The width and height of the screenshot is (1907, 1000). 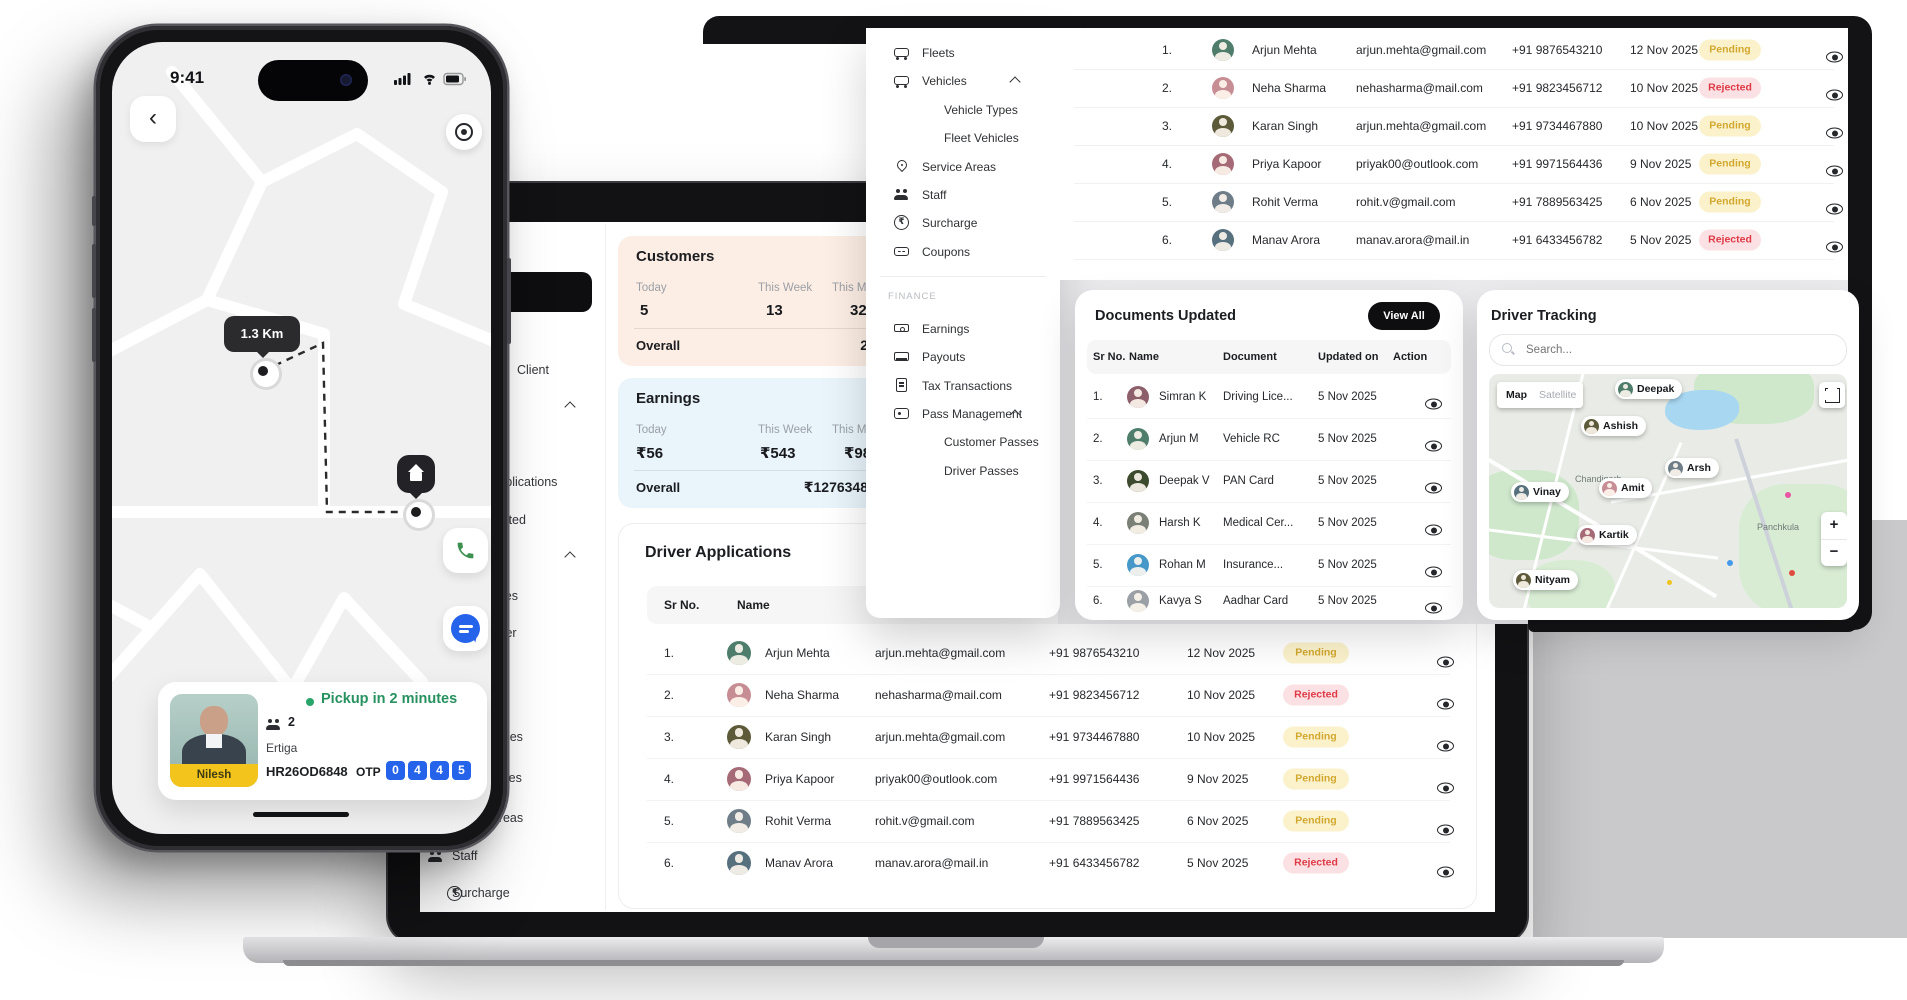 What do you see at coordinates (368, 772) in the screenshot?
I see `otp-label: OTP` at bounding box center [368, 772].